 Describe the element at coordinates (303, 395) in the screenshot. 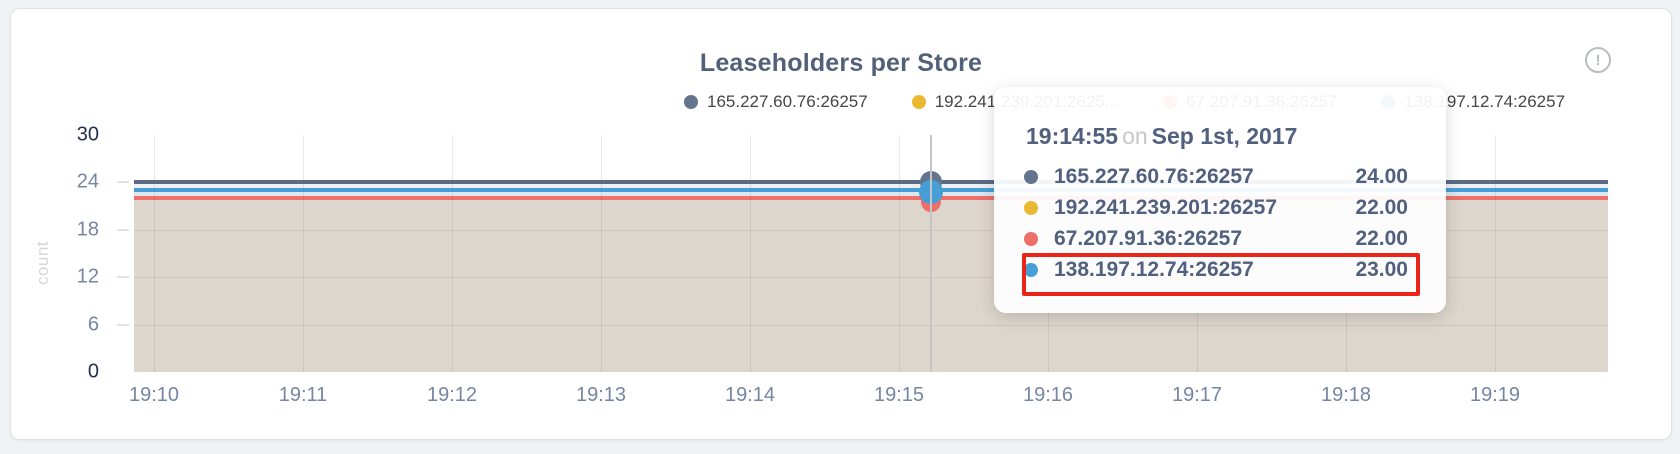

I see `x-tick-label: 19:11` at that location.